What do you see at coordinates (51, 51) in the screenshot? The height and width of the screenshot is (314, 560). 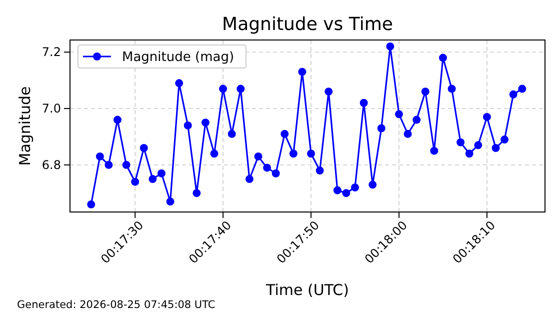 I see `y-tick-label: 7.2` at bounding box center [51, 51].